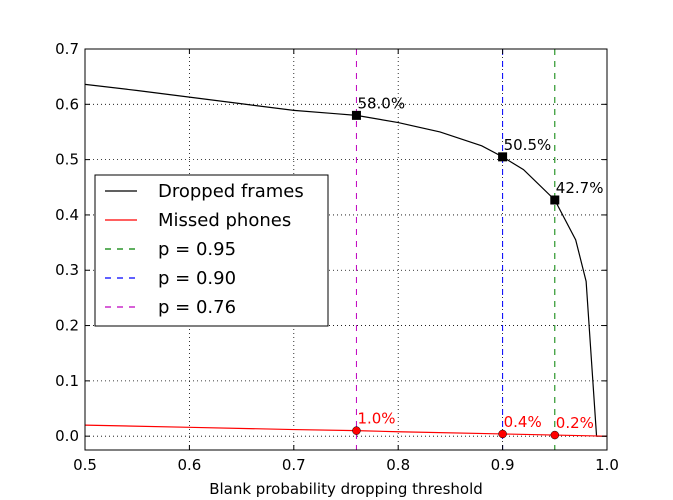 The height and width of the screenshot is (500, 673). What do you see at coordinates (67, 270) in the screenshot?
I see `y-tick-label: 0.3` at bounding box center [67, 270].